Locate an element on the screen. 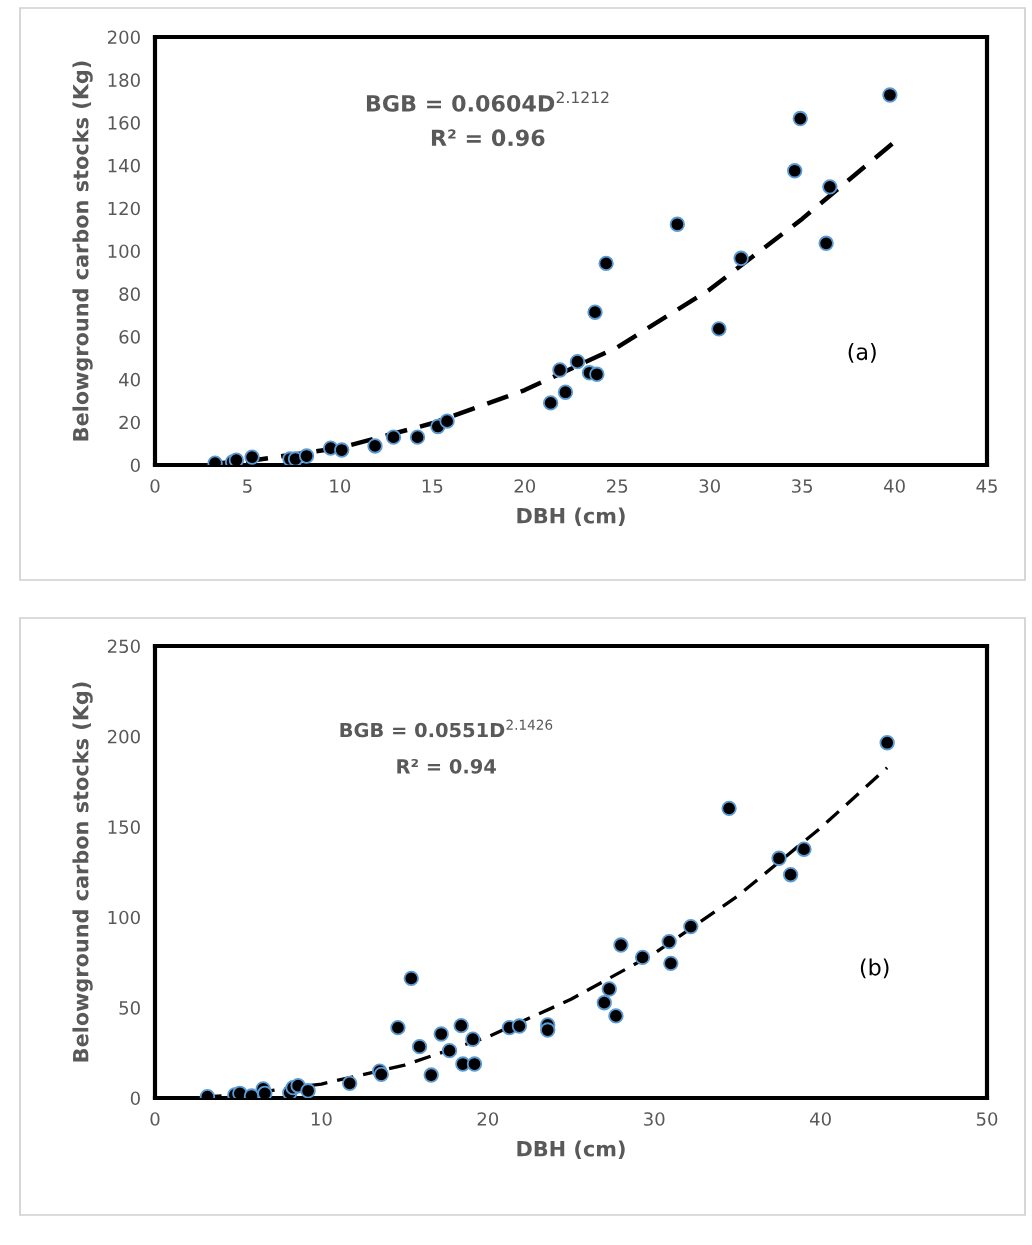  annotation: R² = 0.96 is located at coordinates (488, 138).